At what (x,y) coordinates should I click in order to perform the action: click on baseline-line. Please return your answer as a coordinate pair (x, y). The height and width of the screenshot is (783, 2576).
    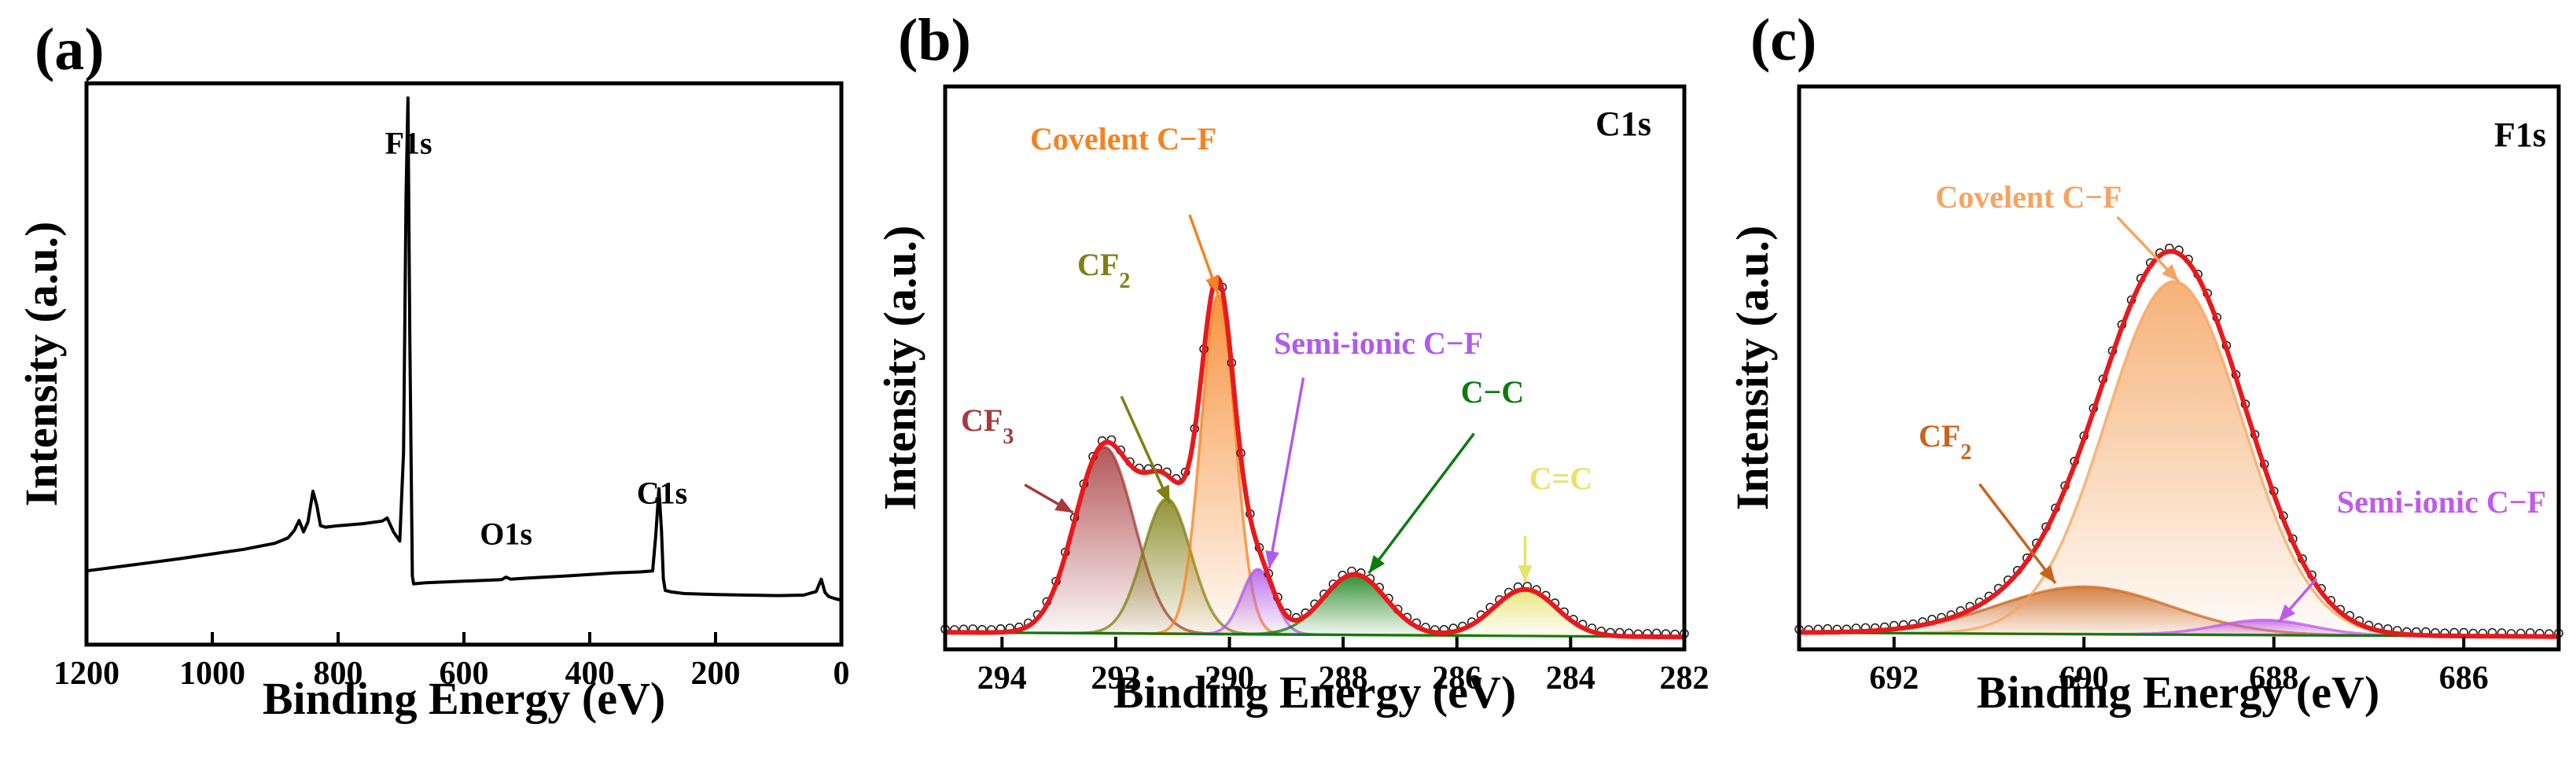
    Looking at the image, I should click on (1315, 634).